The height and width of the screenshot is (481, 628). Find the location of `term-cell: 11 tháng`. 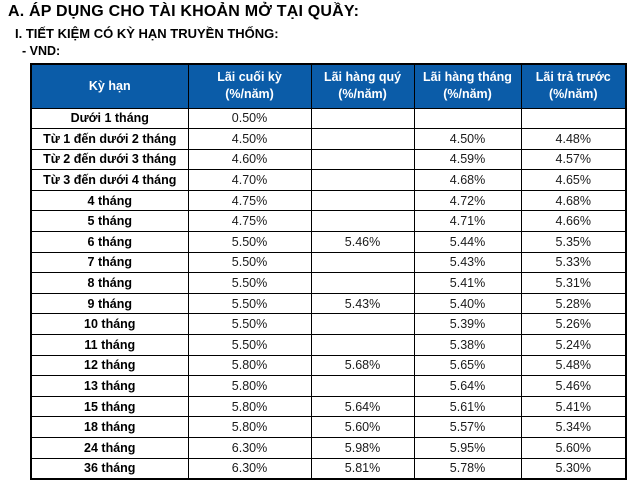

term-cell: 11 tháng is located at coordinates (109, 345).